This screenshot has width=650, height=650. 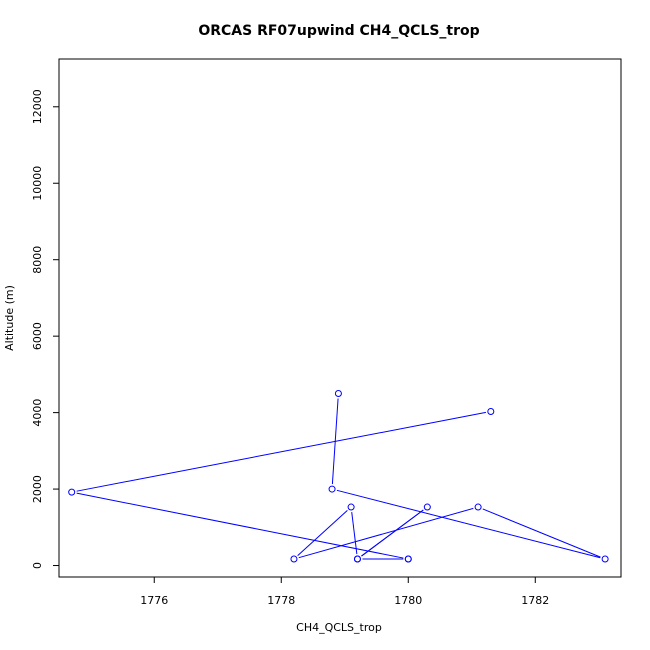 What do you see at coordinates (338, 31) in the screenshot?
I see `chart-title: ORCAS RF07upwind CH4_QCLS_trop` at bounding box center [338, 31].